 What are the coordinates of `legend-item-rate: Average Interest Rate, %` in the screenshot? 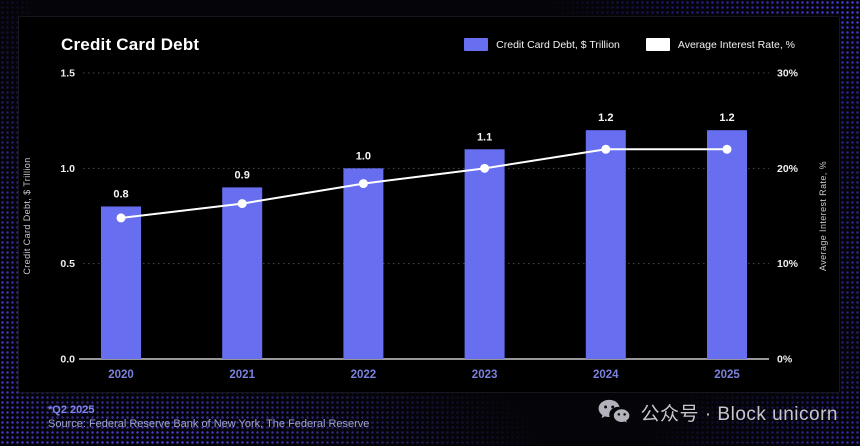 It's located at (720, 44).